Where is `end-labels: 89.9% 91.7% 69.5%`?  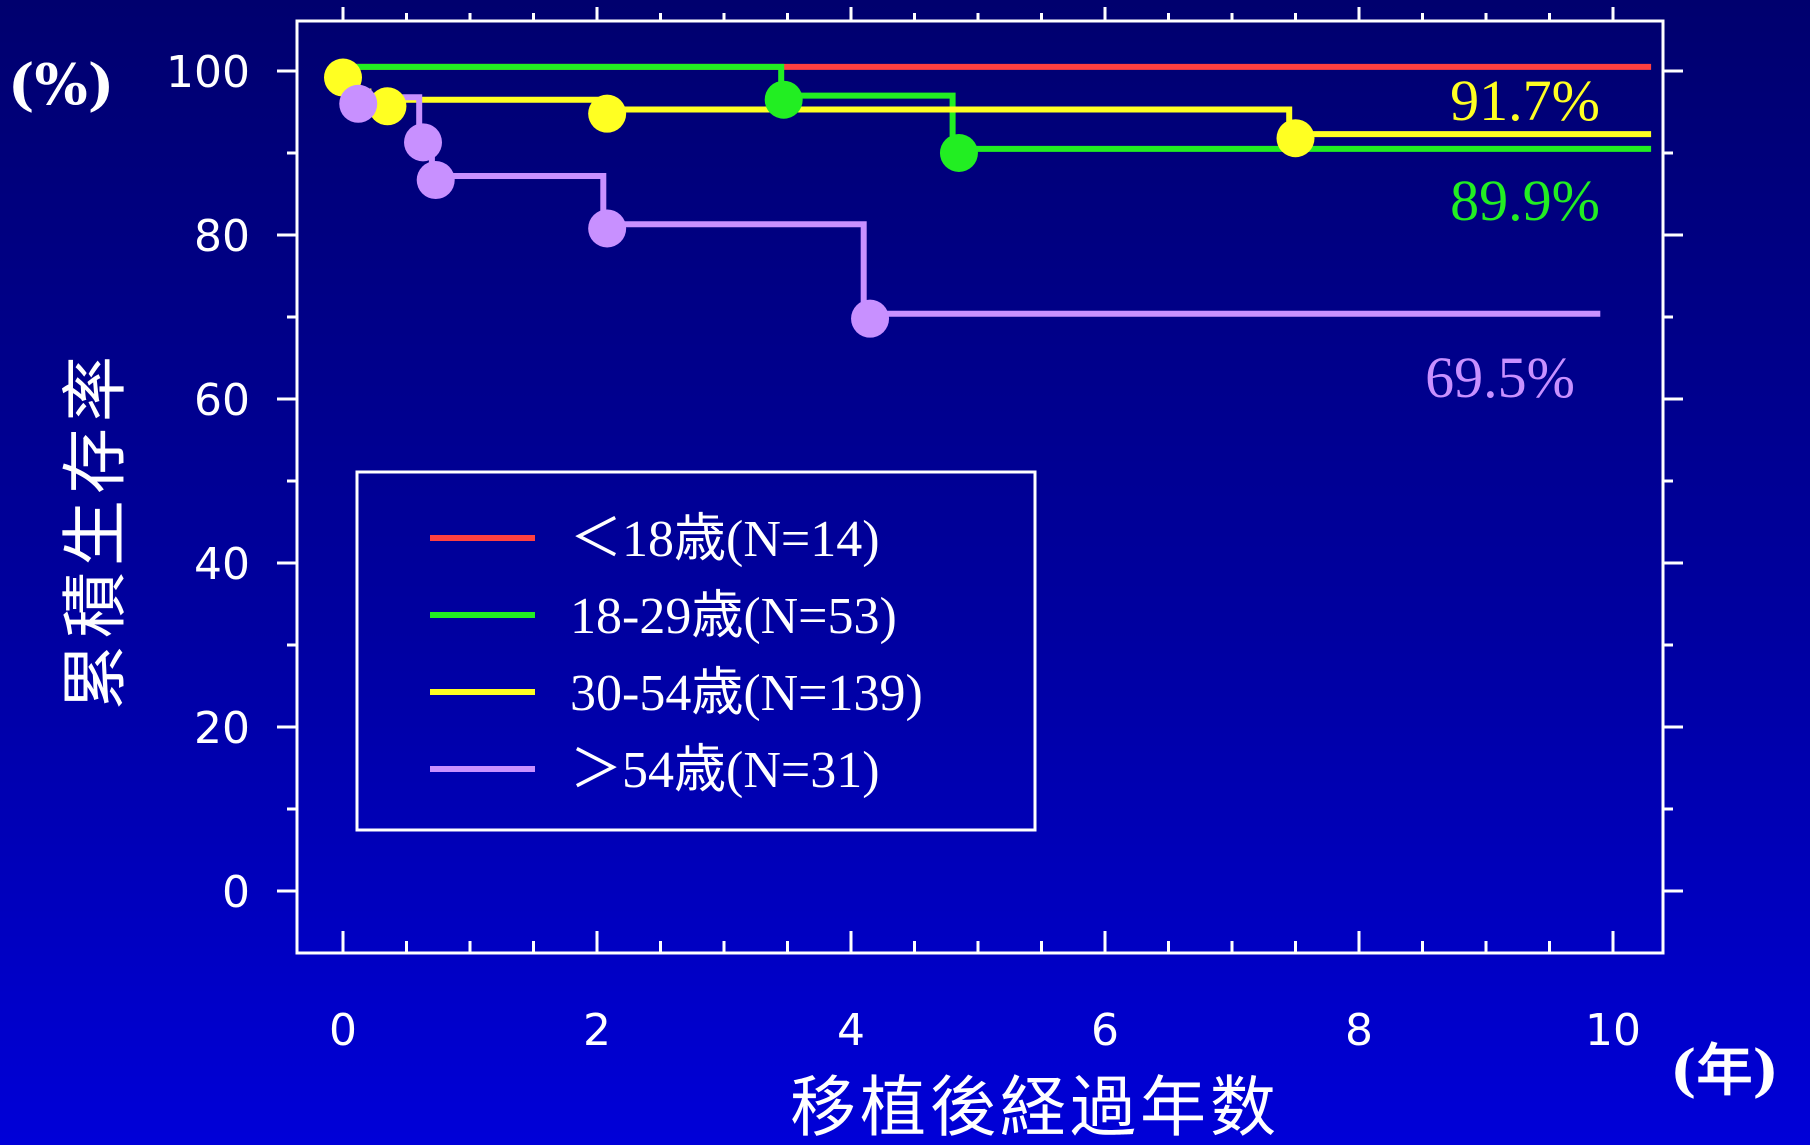
end-labels: 89.9% 91.7% 69.5% is located at coordinates (1512, 239).